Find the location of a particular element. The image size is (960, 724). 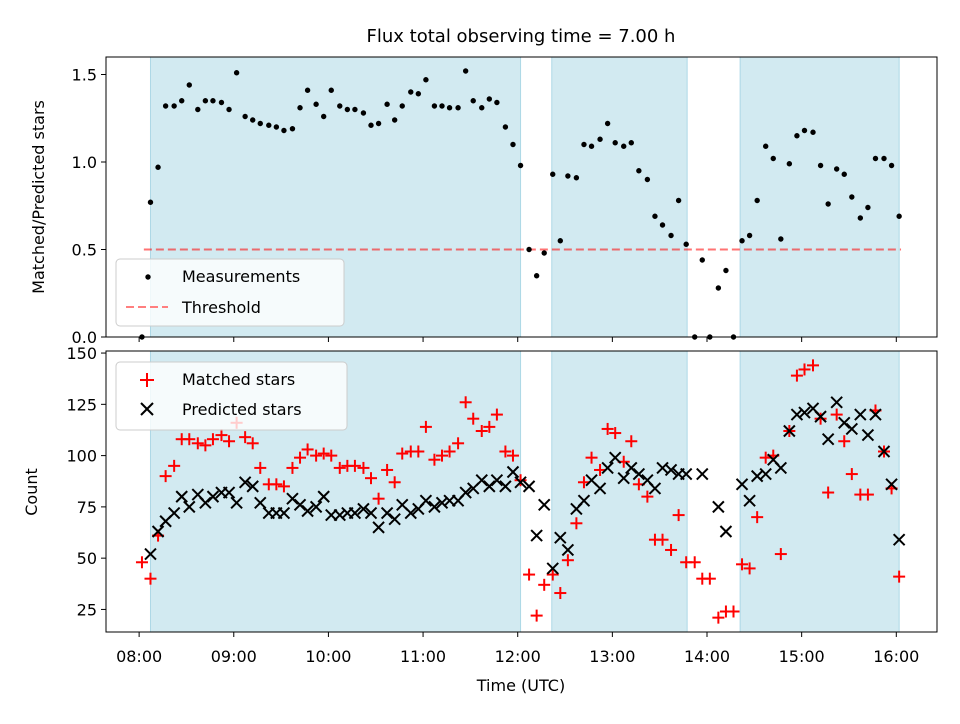

x-tick-label: 10:00 is located at coordinates (328, 656).